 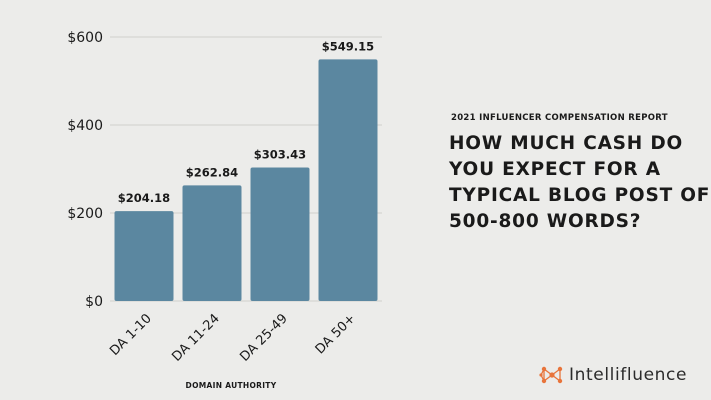 I want to click on y-axis-ticks: $0 $200 $400 $600, so click(x=85, y=170).